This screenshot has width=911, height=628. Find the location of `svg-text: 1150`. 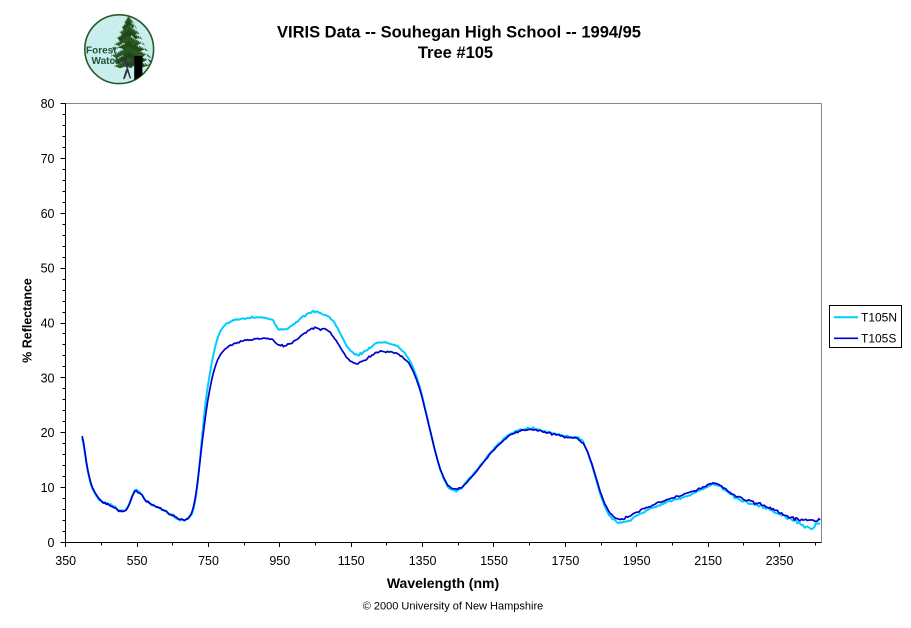

svg-text: 1150 is located at coordinates (351, 561).